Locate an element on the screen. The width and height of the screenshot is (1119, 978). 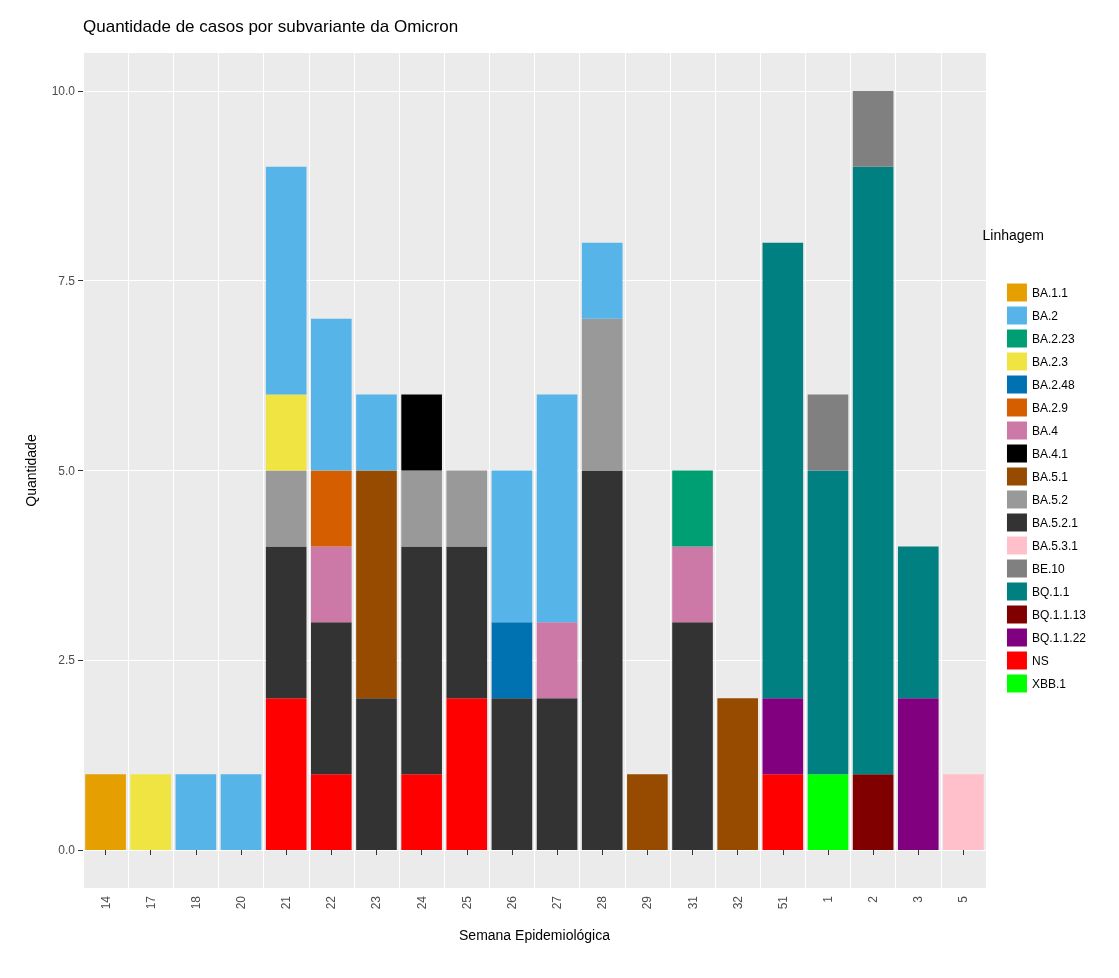
x-tick-label: 23 is located at coordinates (376, 902).